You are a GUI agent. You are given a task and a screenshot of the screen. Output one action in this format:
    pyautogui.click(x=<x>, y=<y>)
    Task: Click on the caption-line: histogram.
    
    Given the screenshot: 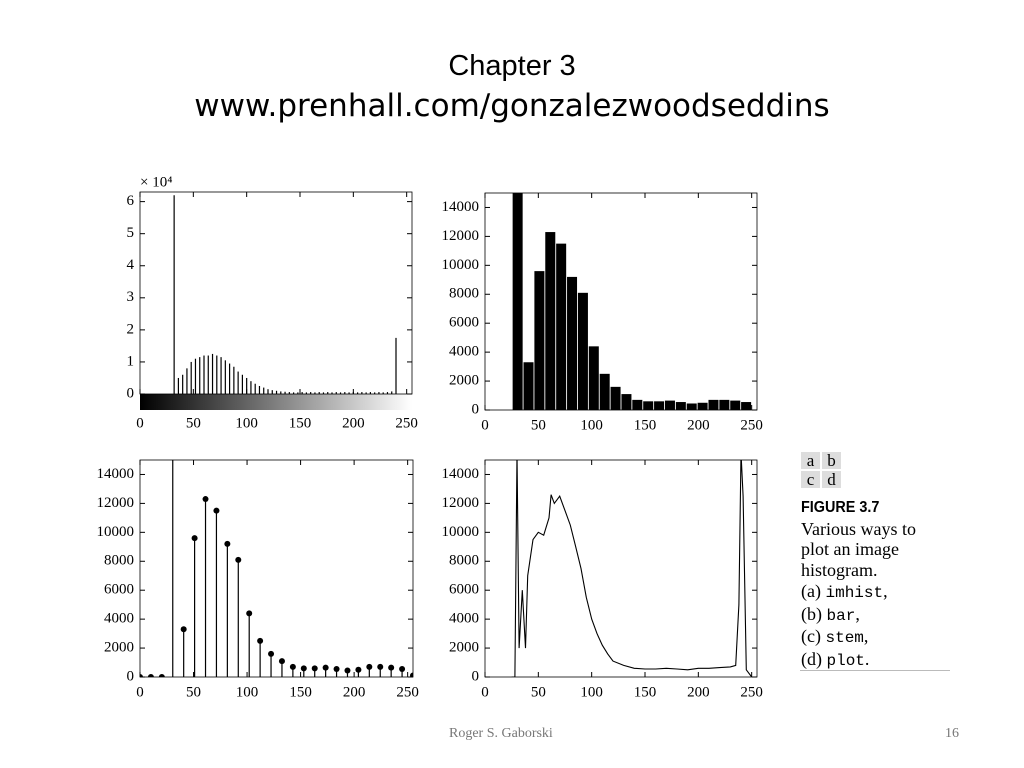 What is the action you would take?
    pyautogui.click(x=839, y=570)
    